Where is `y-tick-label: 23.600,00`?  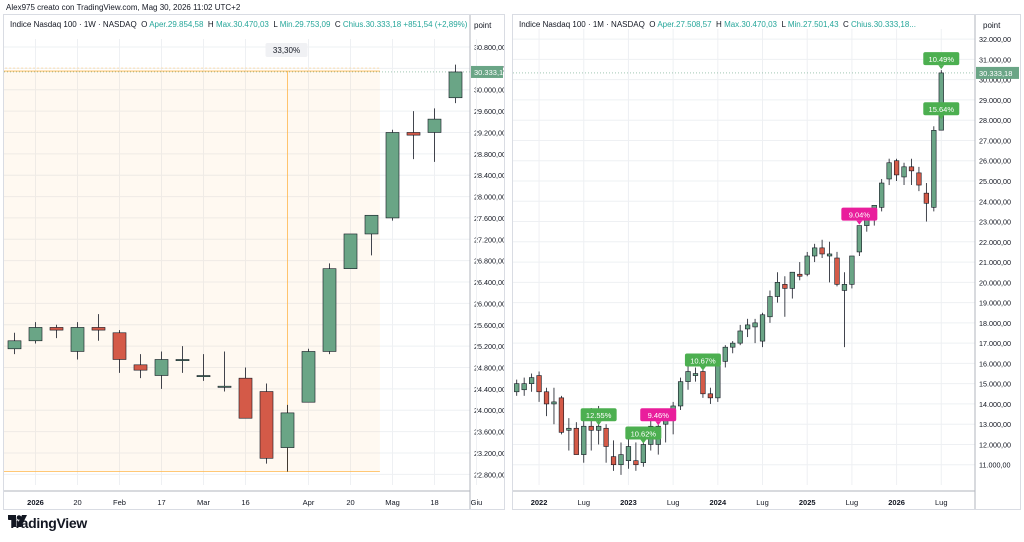
y-tick-label: 23.600,00 is located at coordinates (489, 432).